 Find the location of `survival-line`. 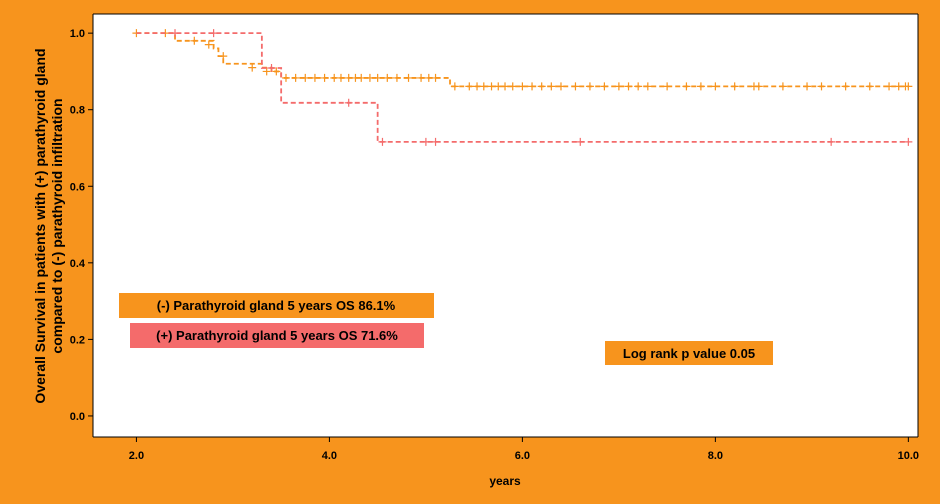

survival-line is located at coordinates (522, 60).